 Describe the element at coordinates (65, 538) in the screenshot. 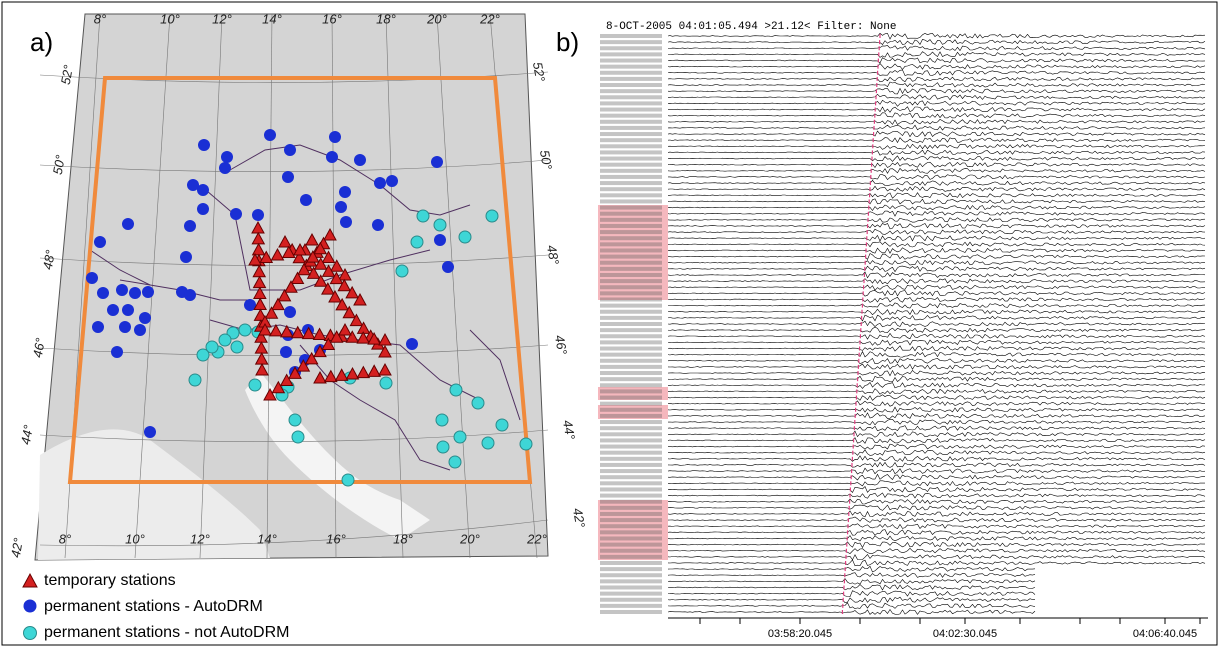

I see `lon-label: 8°` at that location.